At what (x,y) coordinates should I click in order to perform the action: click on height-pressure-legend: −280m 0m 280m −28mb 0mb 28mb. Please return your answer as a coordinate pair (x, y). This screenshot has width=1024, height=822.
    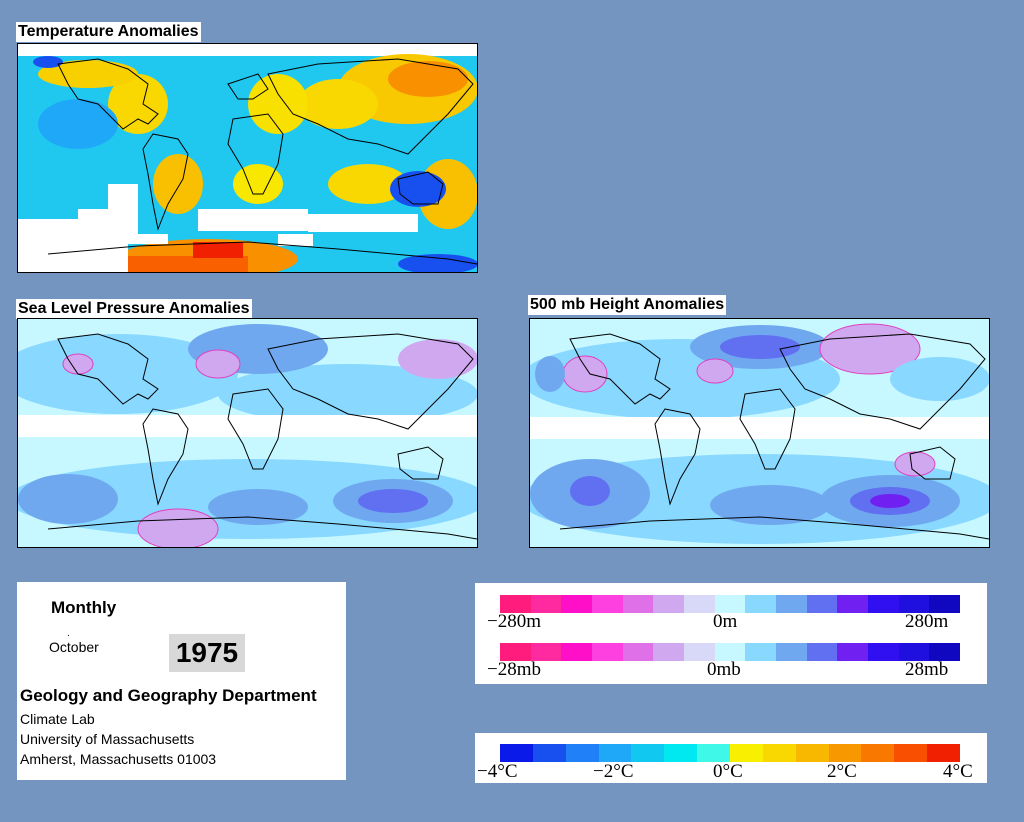
    Looking at the image, I should click on (731, 633).